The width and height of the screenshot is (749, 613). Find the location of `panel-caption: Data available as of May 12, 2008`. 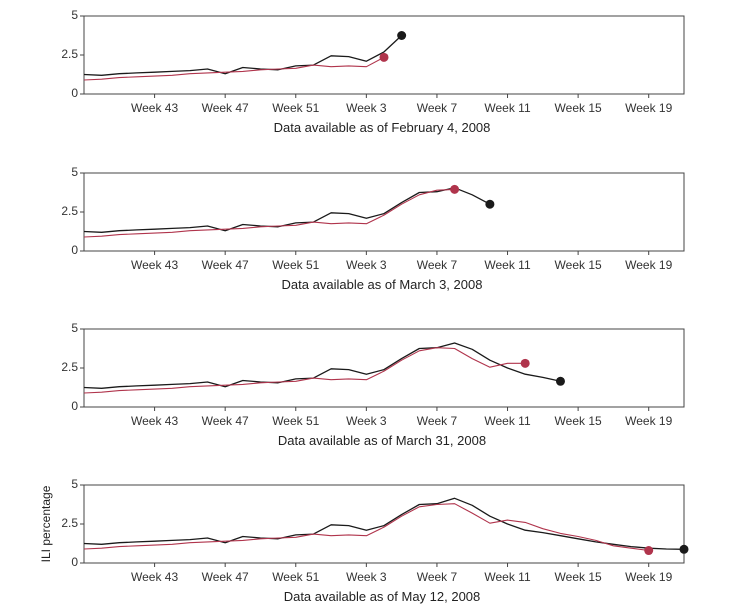

panel-caption: Data available as of May 12, 2008 is located at coordinates (382, 596).